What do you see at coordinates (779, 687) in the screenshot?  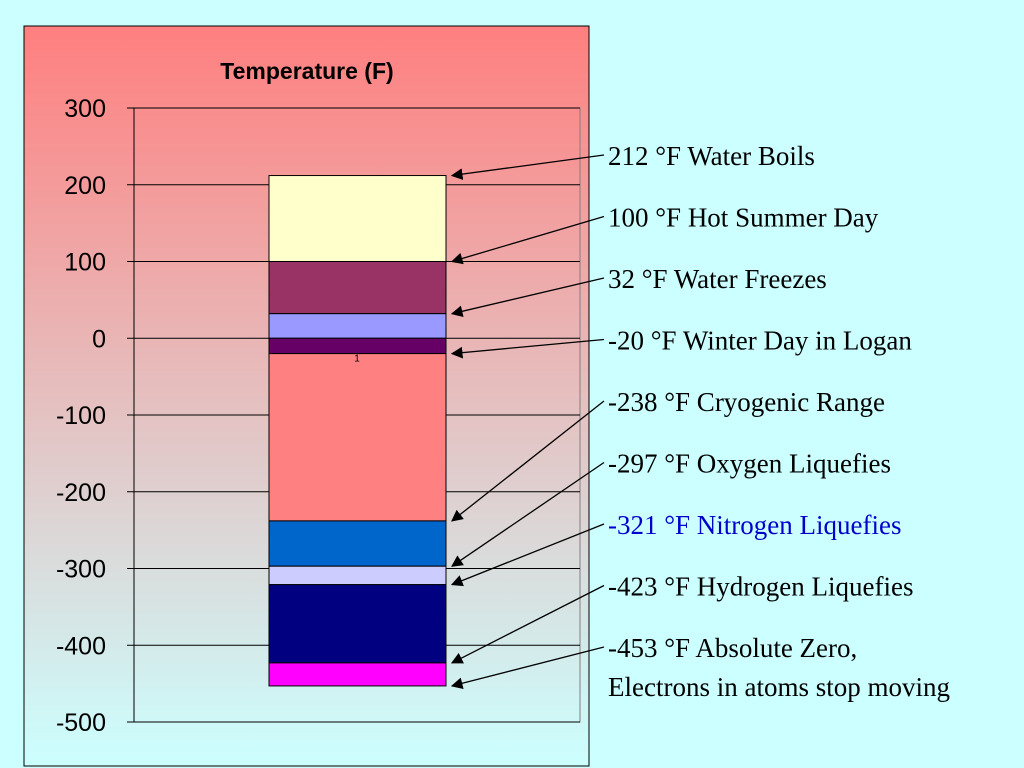 I see `annotation-label-line2: Electrons in atoms stop moving` at bounding box center [779, 687].